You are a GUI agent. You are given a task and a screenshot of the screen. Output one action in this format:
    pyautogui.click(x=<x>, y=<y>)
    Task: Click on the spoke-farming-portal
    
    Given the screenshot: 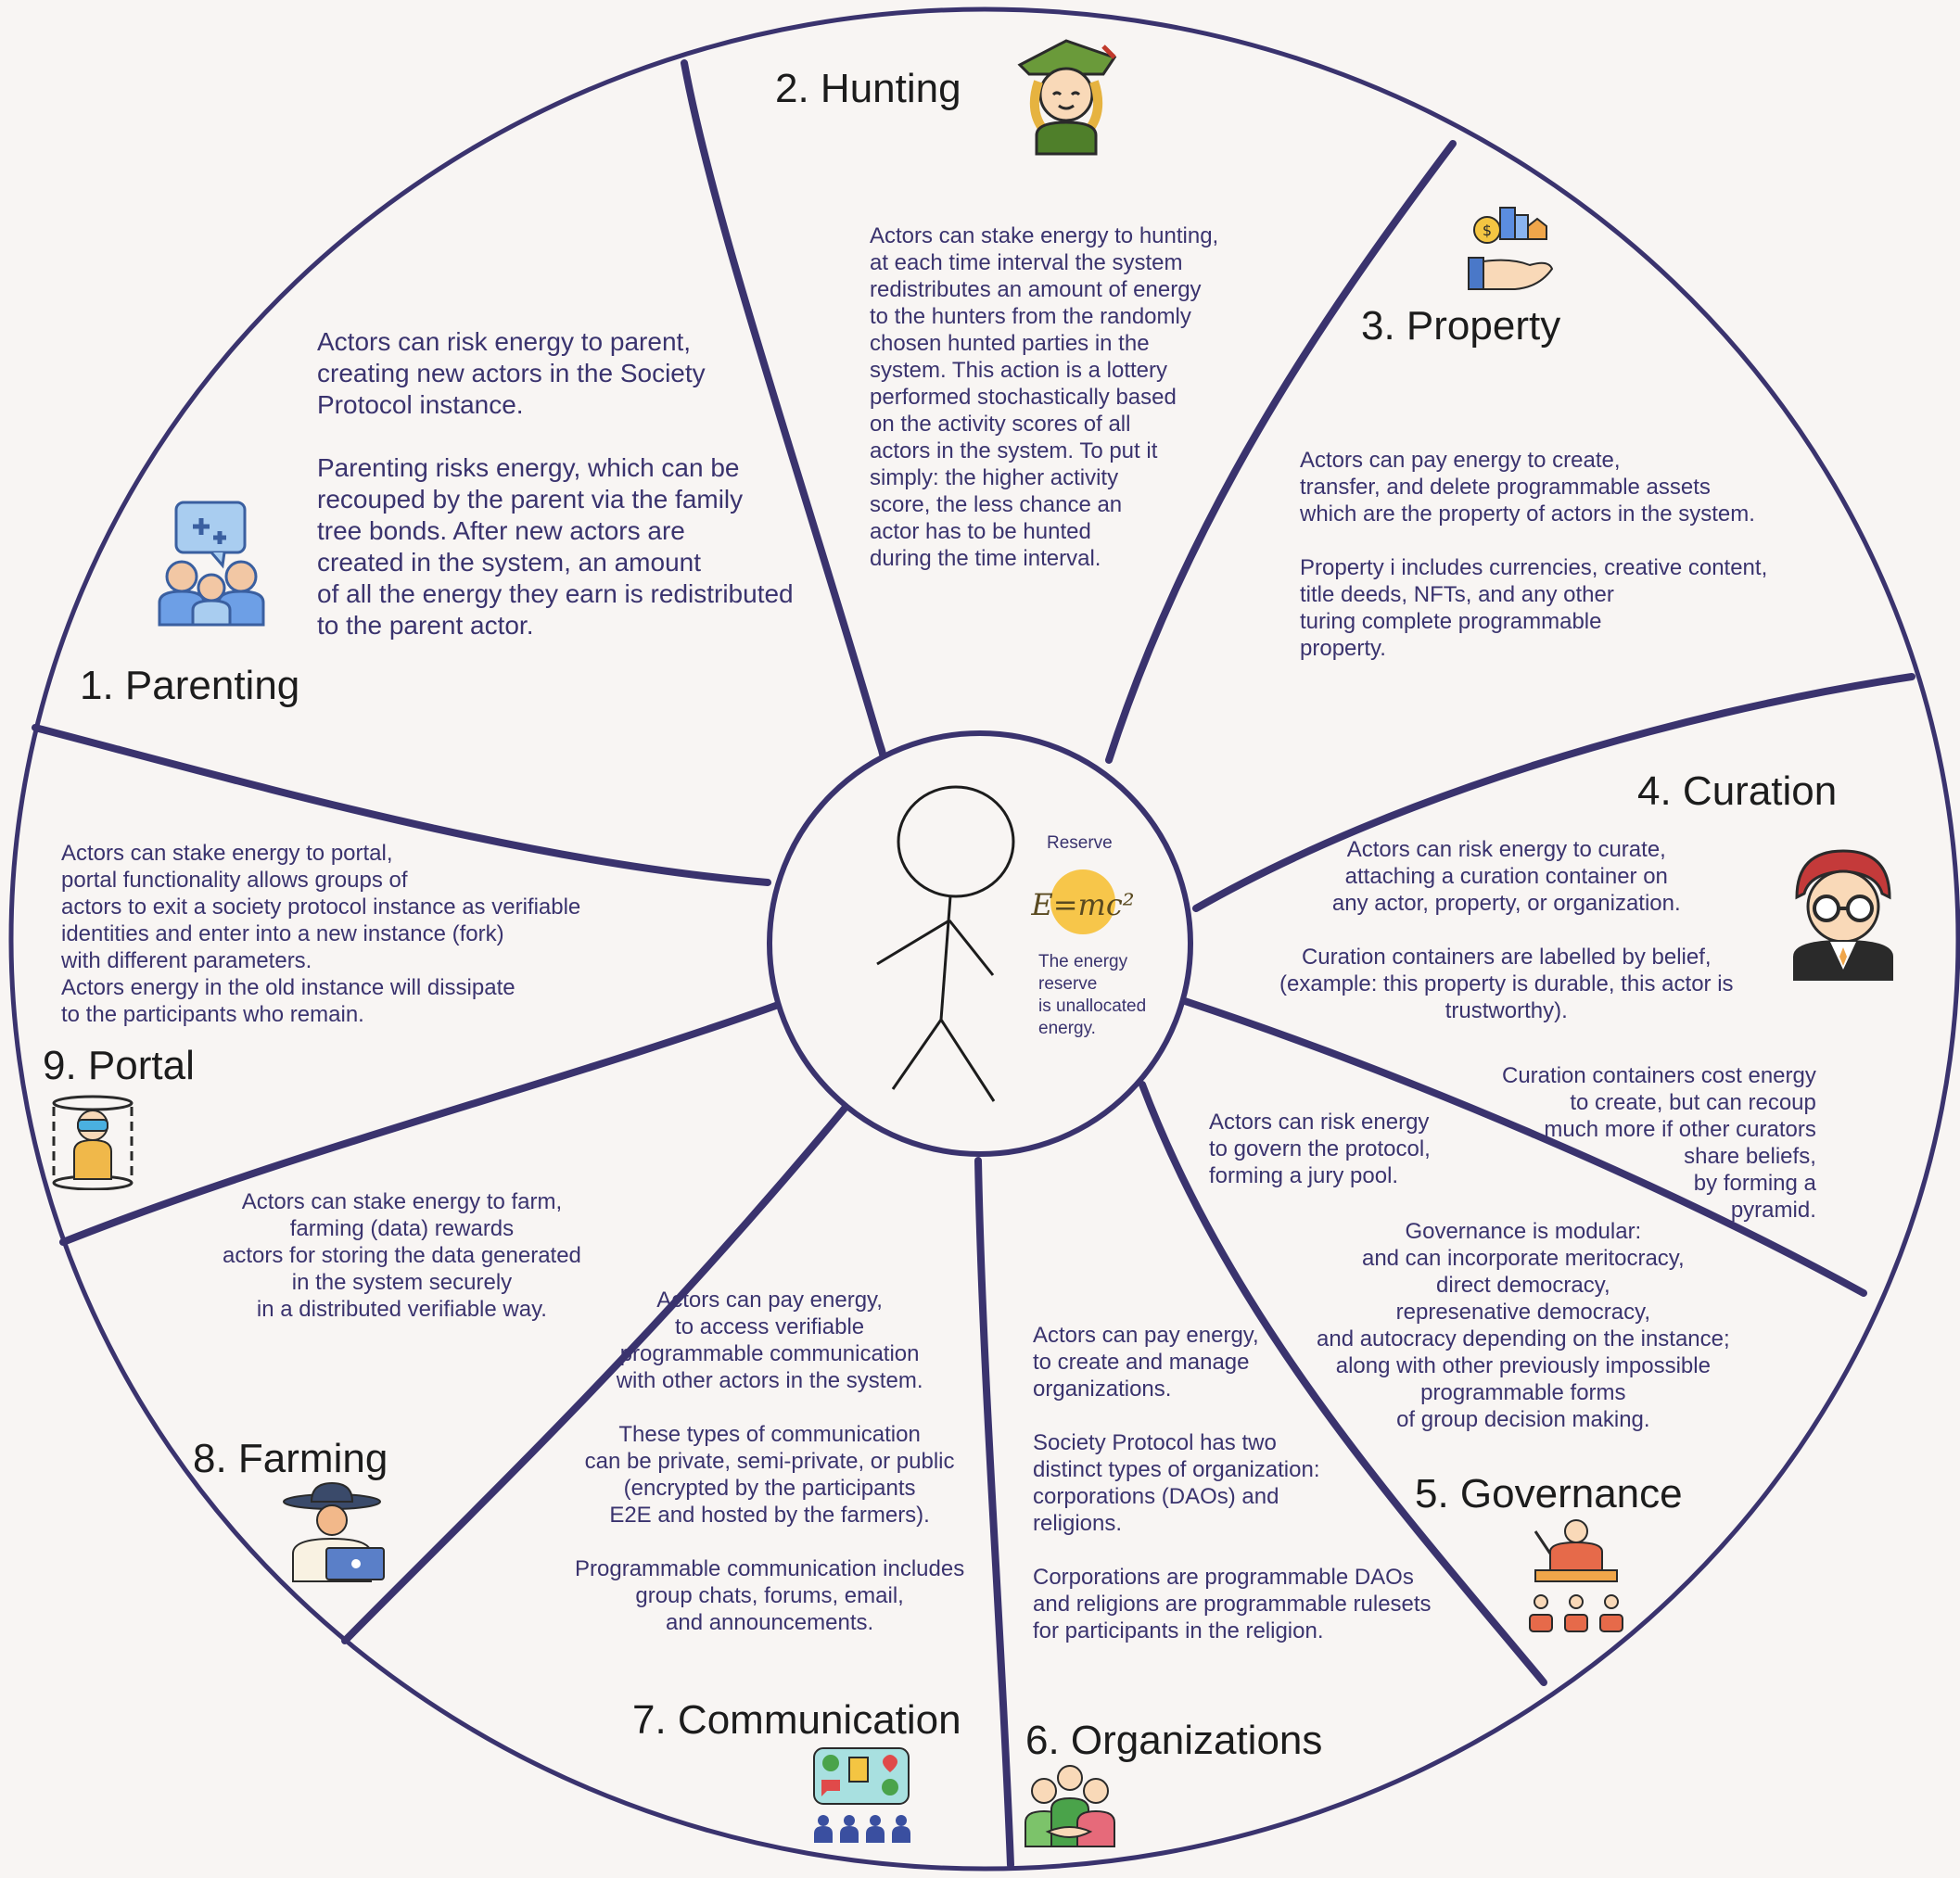 What is the action you would take?
    pyautogui.click(x=423, y=1122)
    